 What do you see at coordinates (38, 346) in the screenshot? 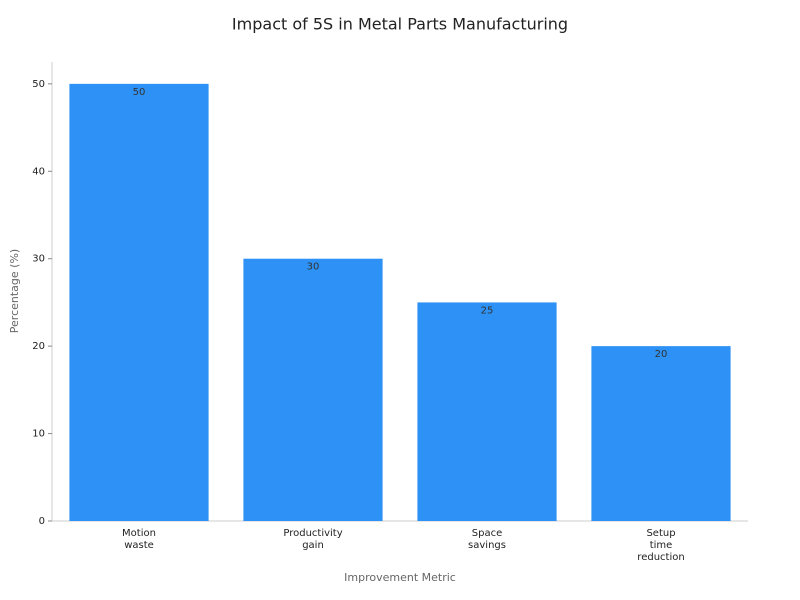
I see `y-tick-label: 20` at bounding box center [38, 346].